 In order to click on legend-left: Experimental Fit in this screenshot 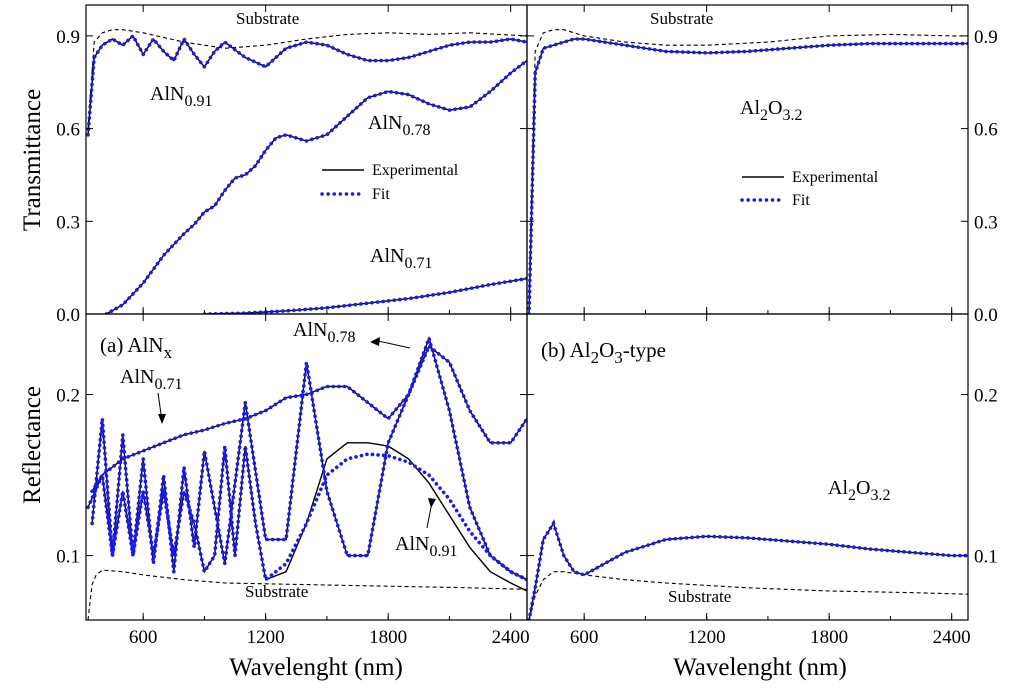, I will do `click(389, 182)`.